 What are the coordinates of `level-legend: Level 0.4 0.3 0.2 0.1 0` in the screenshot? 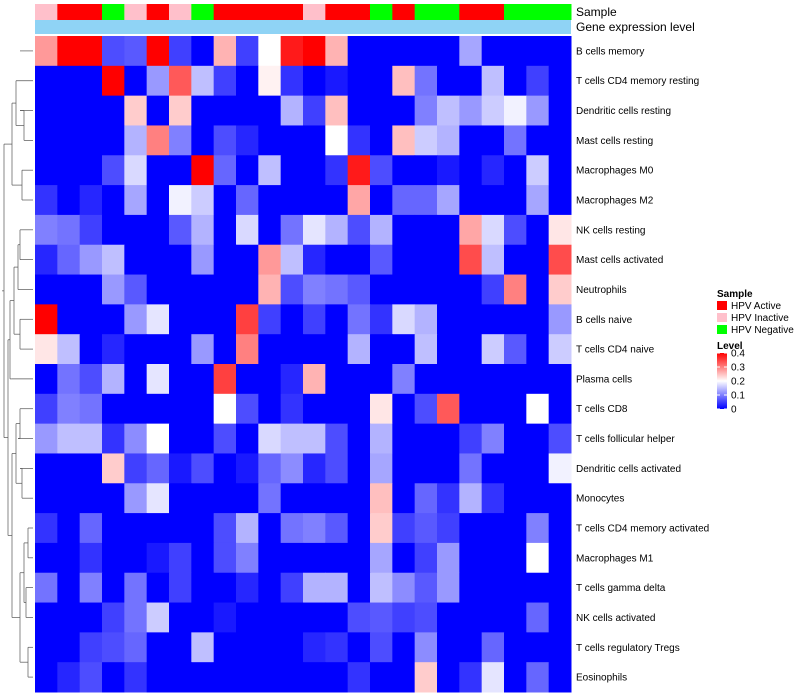 It's located at (731, 378).